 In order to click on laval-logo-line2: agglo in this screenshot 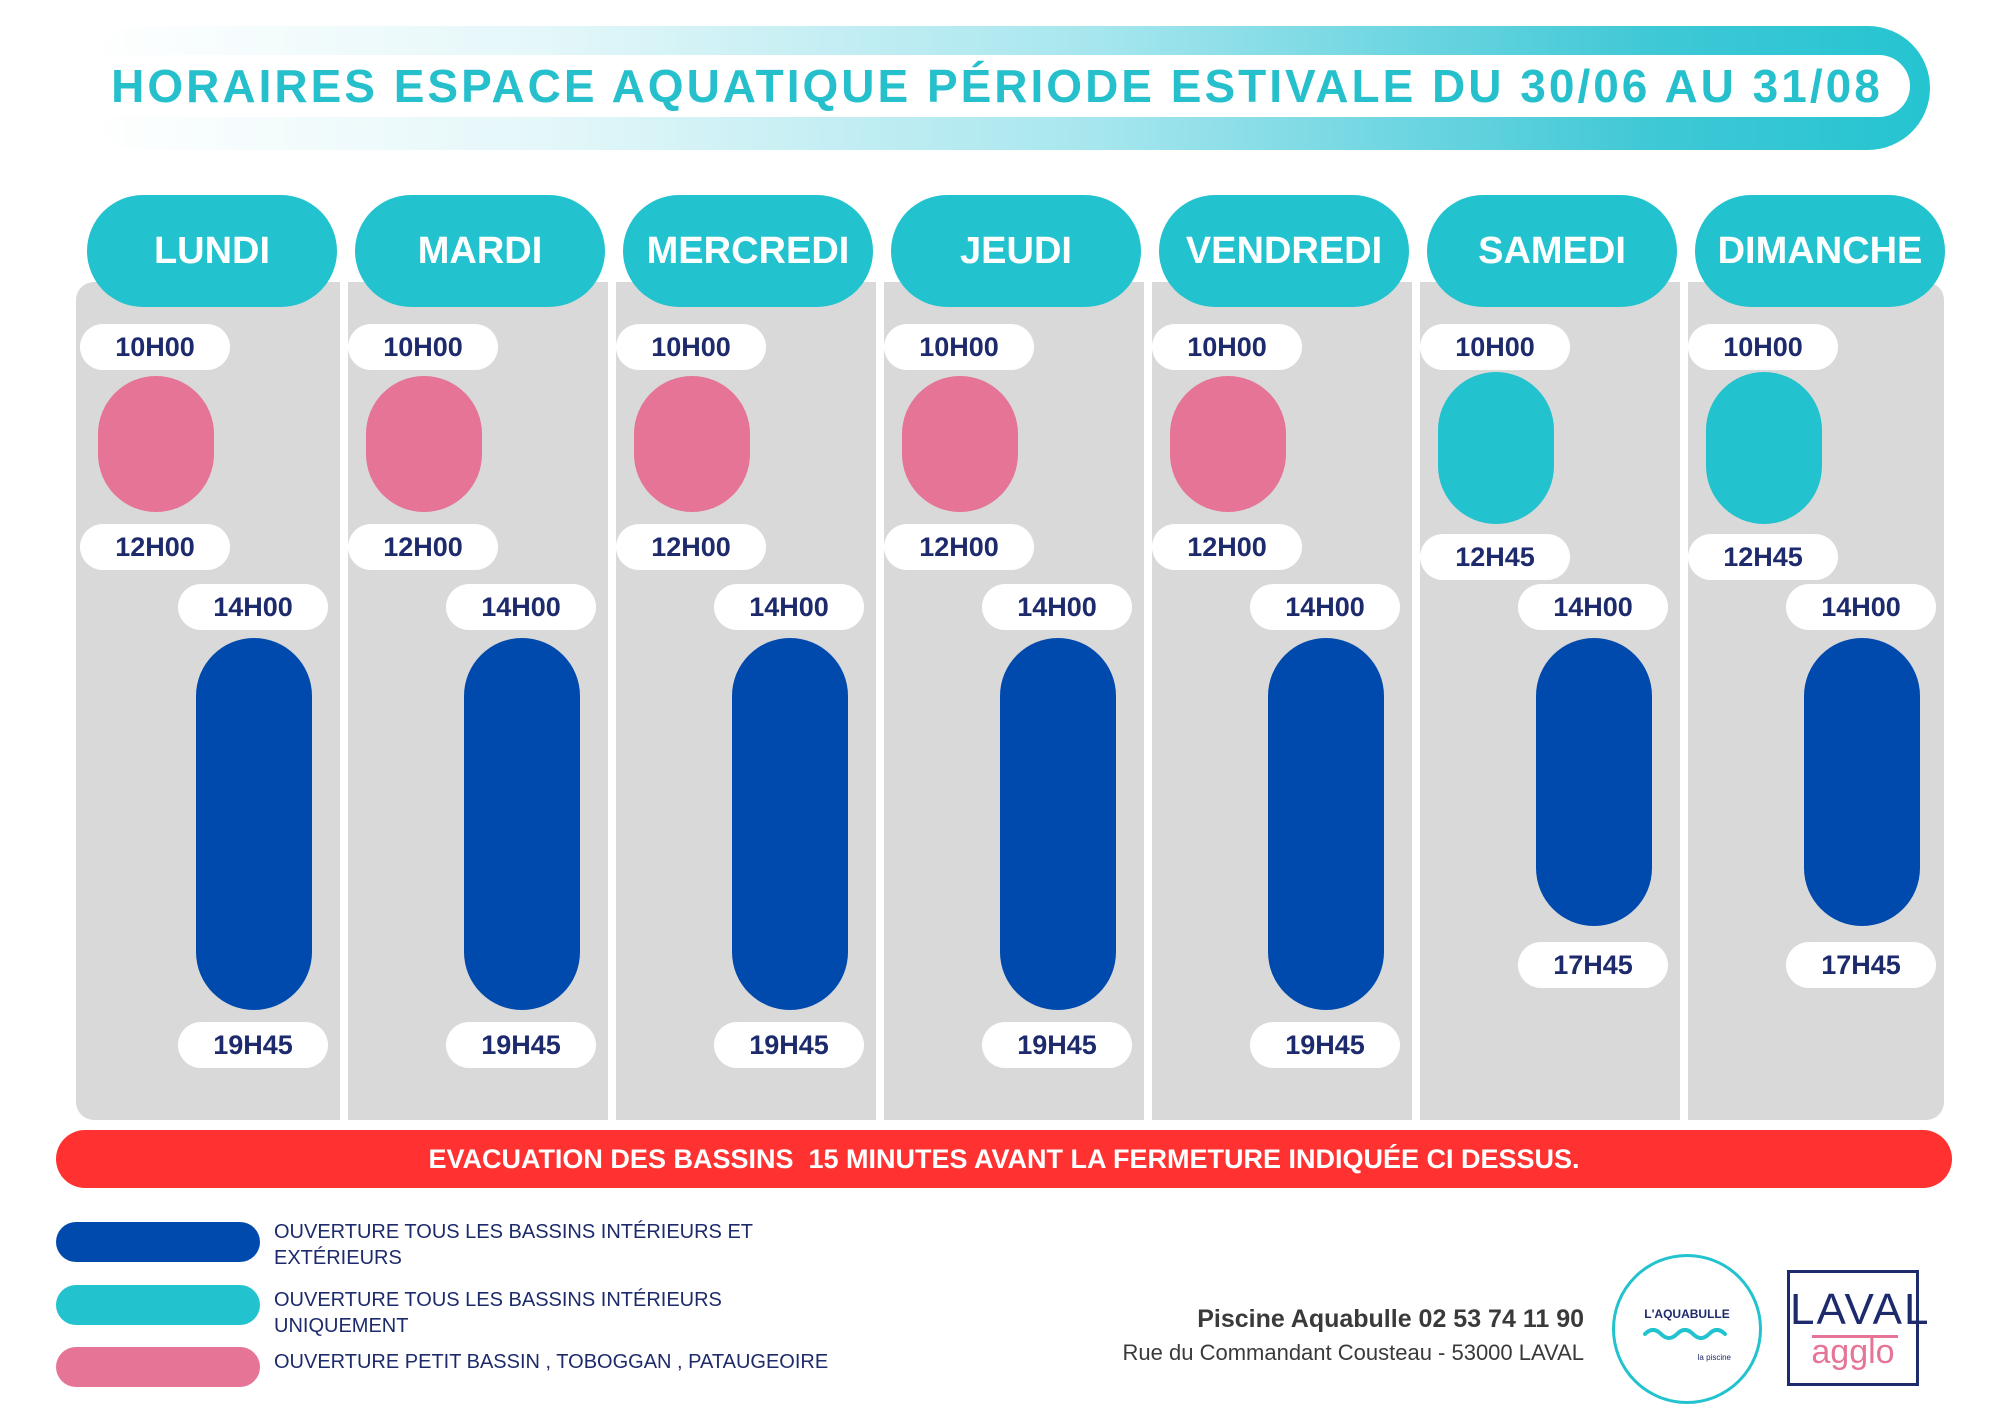, I will do `click(1853, 1352)`.